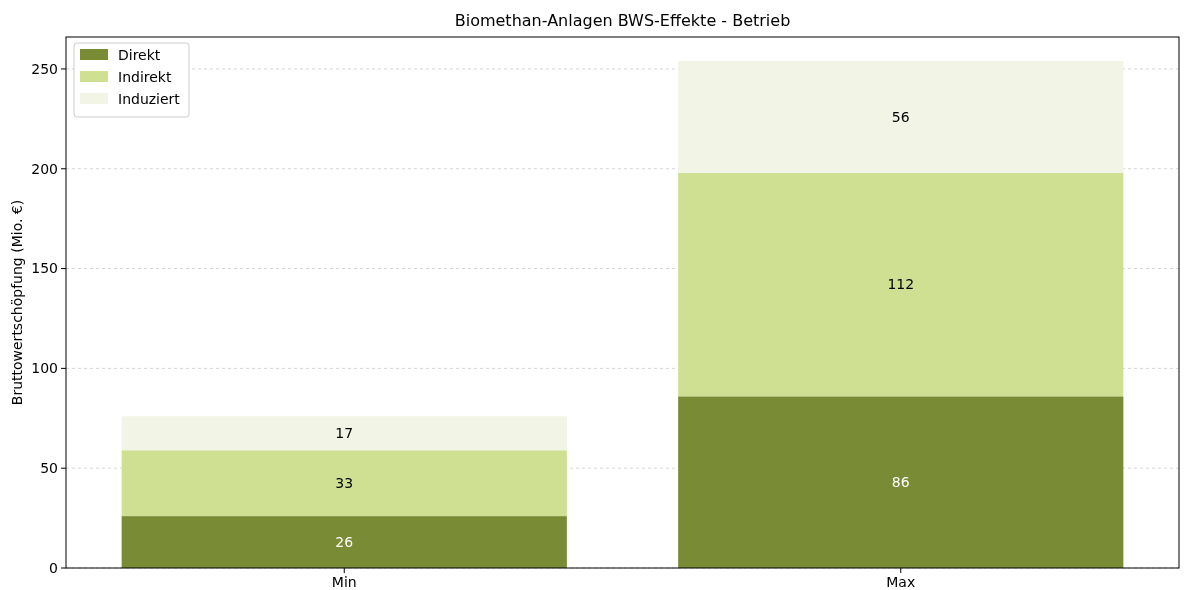 The height and width of the screenshot is (590, 1187). What do you see at coordinates (44, 268) in the screenshot?
I see `y-tick-label: 150` at bounding box center [44, 268].